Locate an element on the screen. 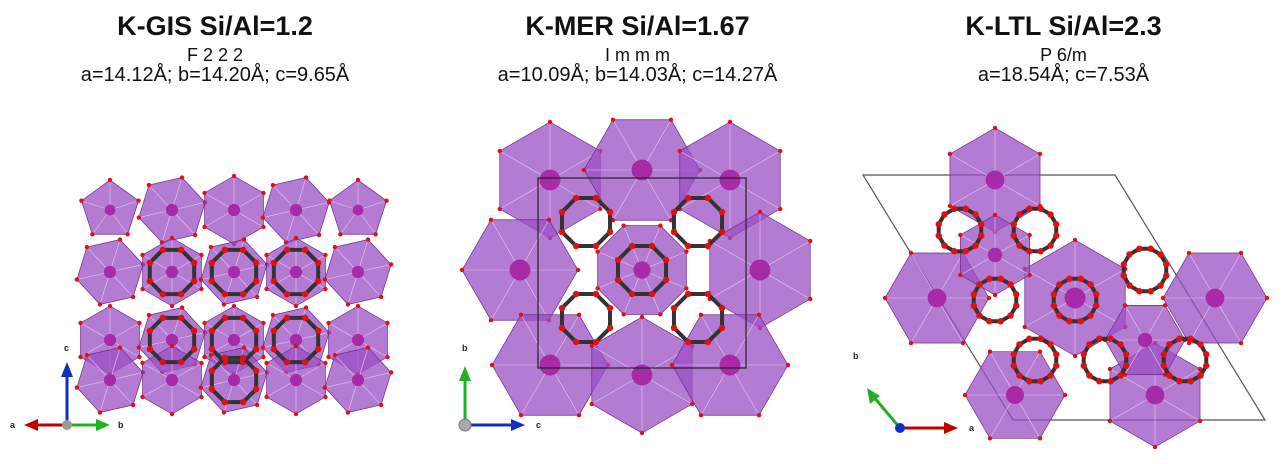  space-group: I m m m is located at coordinates (637, 55).